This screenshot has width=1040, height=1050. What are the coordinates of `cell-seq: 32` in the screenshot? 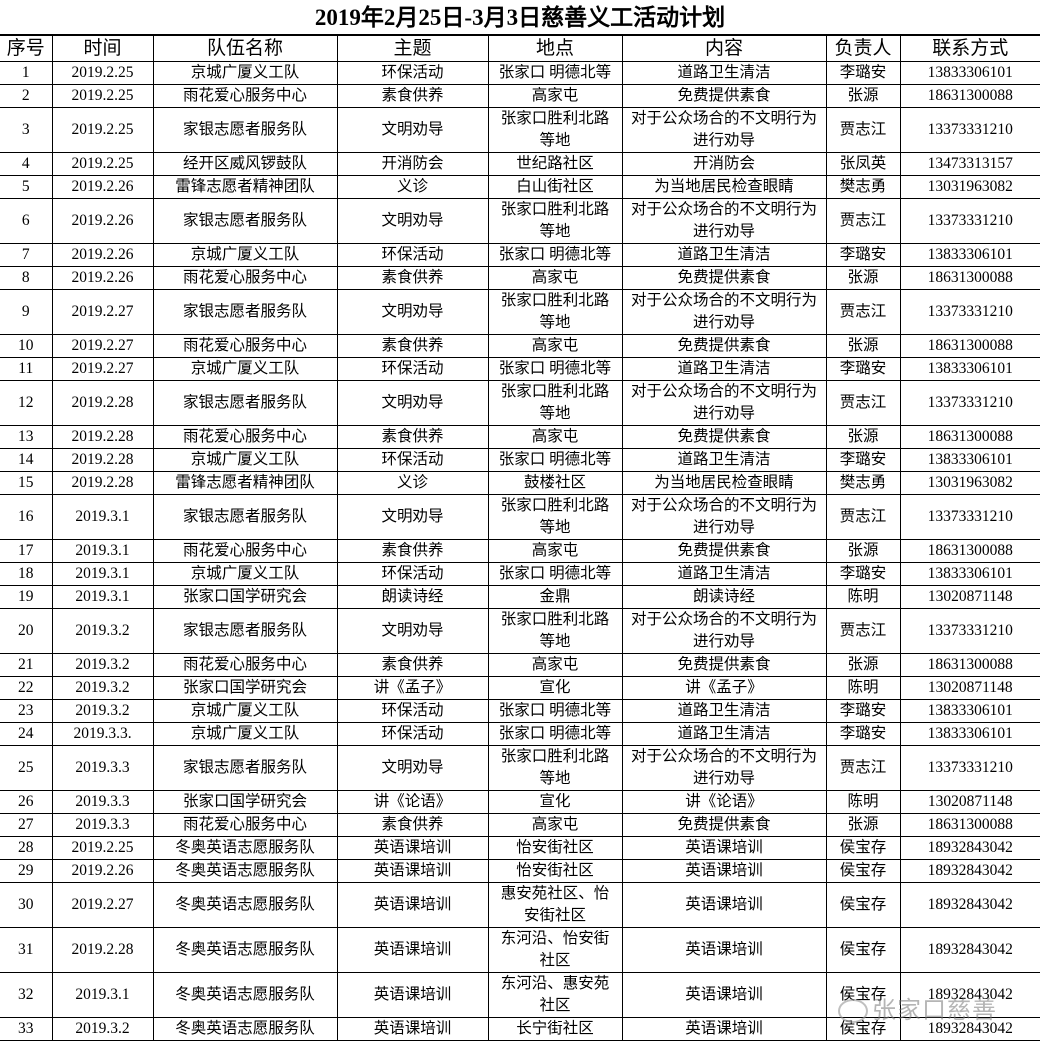 It's located at (26, 995).